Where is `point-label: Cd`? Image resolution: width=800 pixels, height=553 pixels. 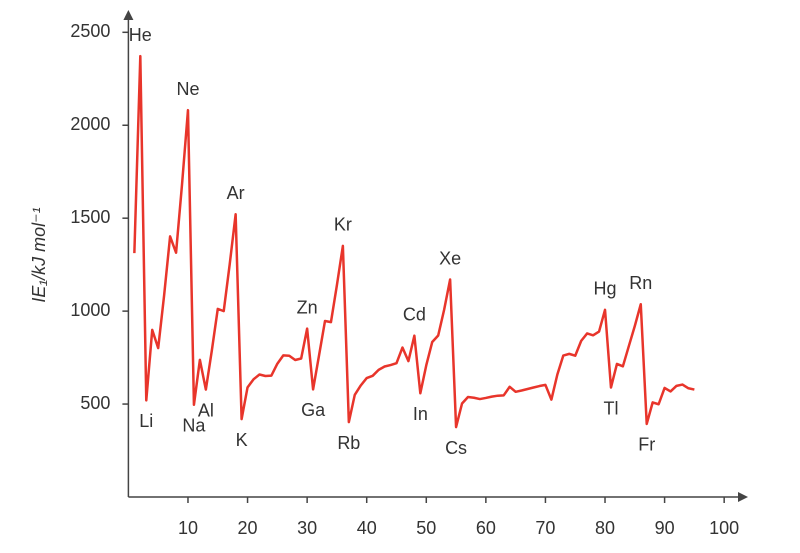 point-label: Cd is located at coordinates (414, 314).